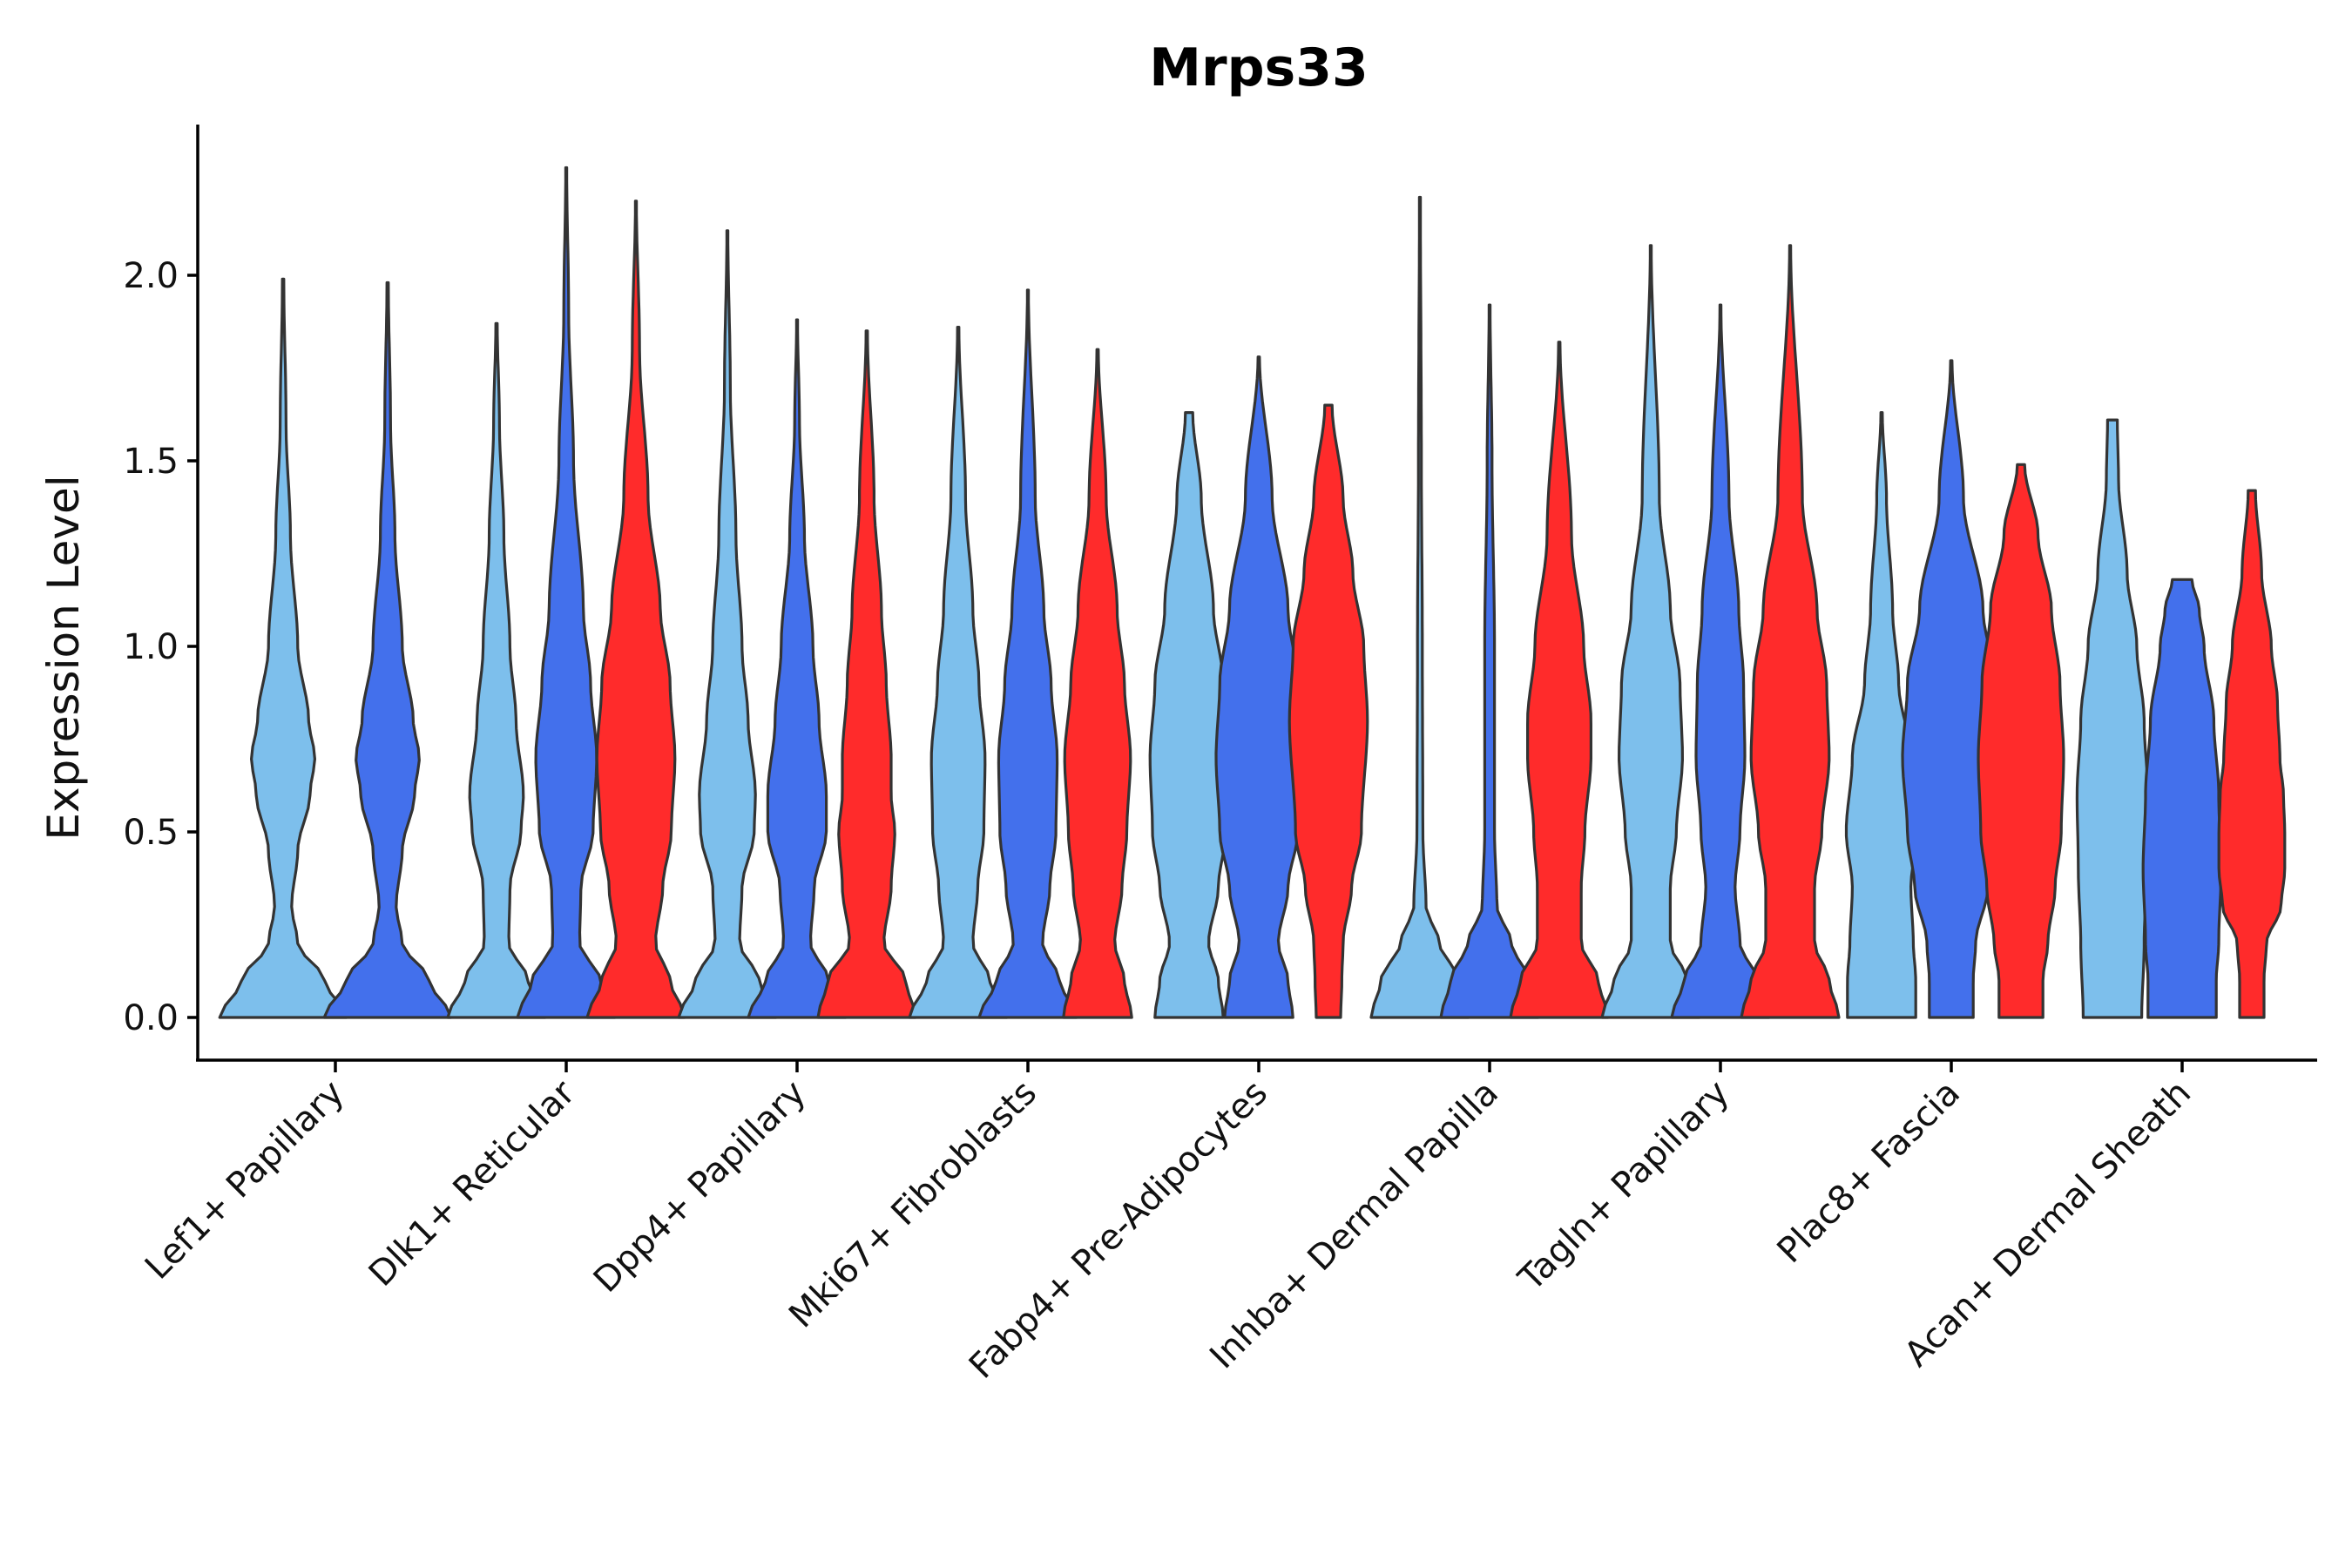 This screenshot has width=2352, height=1568. Describe the element at coordinates (635, 609) in the screenshot. I see `violin-dlk1-g3` at that location.